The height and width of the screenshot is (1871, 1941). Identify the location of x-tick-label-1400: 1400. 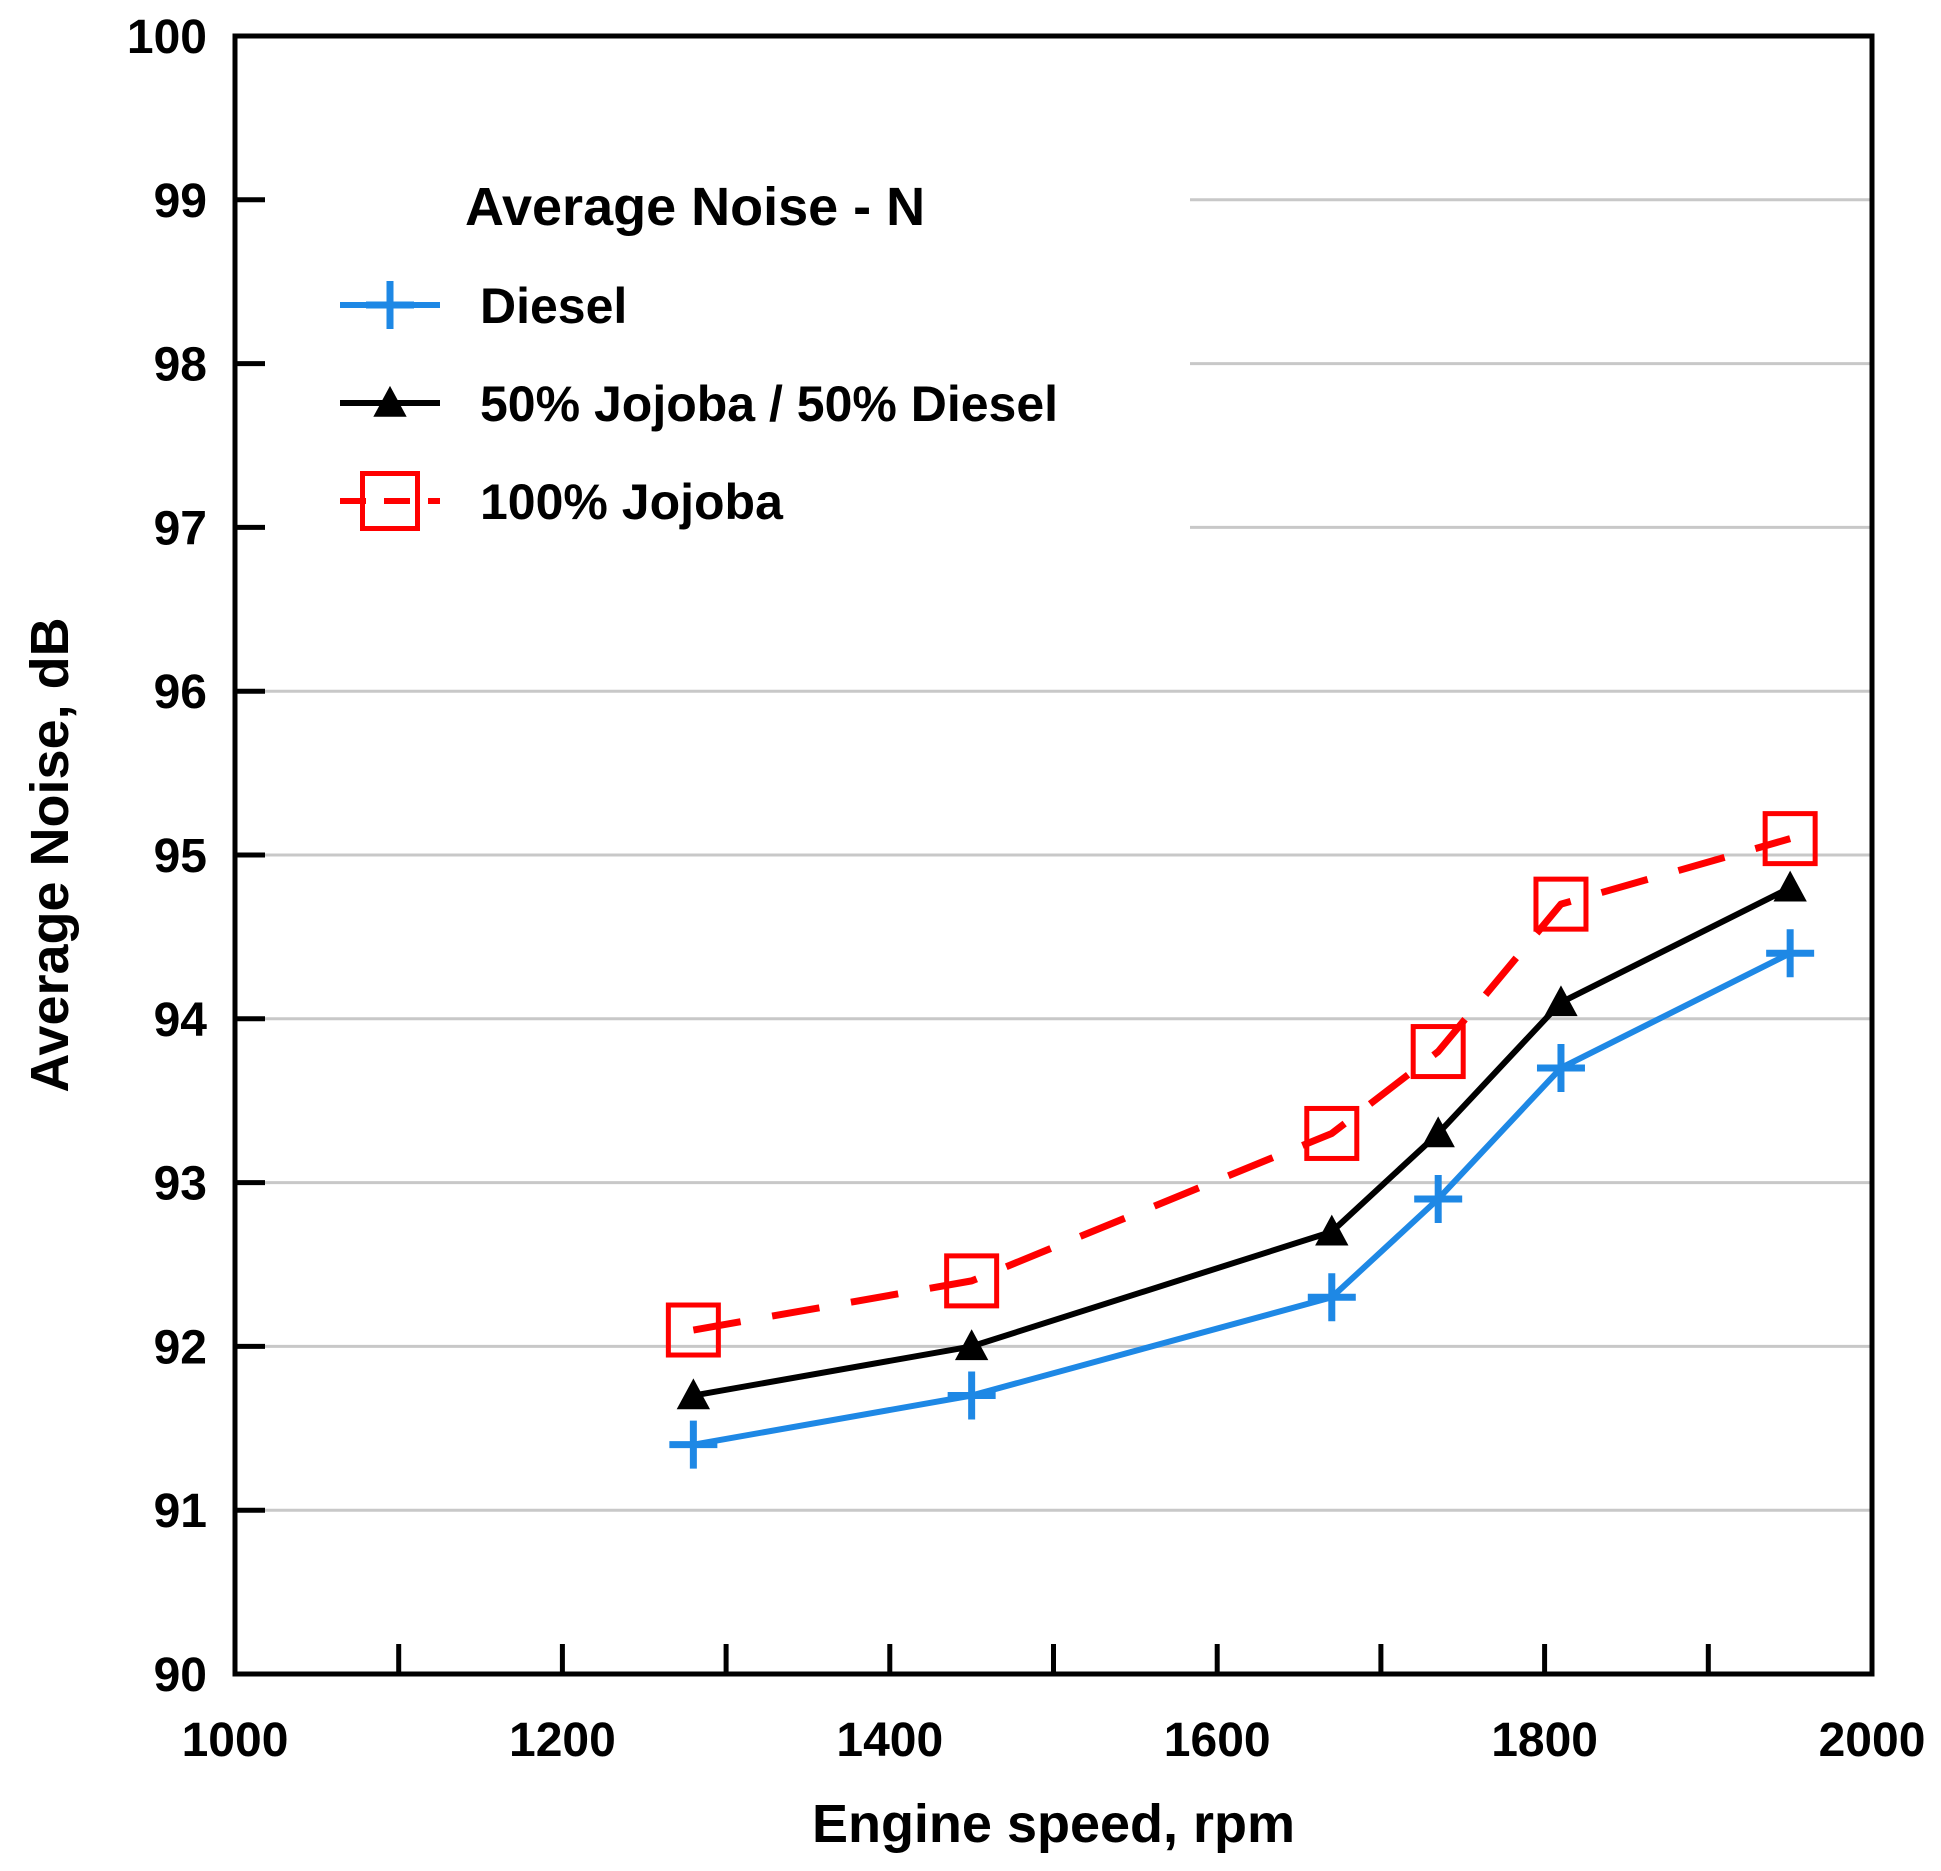
(889, 1740).